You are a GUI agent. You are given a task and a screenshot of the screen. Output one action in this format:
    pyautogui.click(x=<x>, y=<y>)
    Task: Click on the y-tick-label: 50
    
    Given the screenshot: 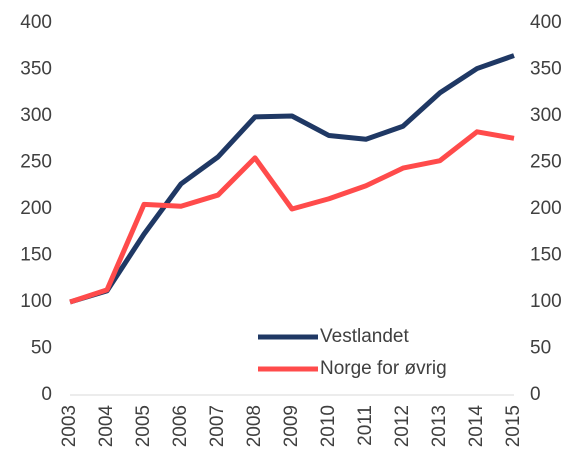 What is the action you would take?
    pyautogui.click(x=41, y=348)
    